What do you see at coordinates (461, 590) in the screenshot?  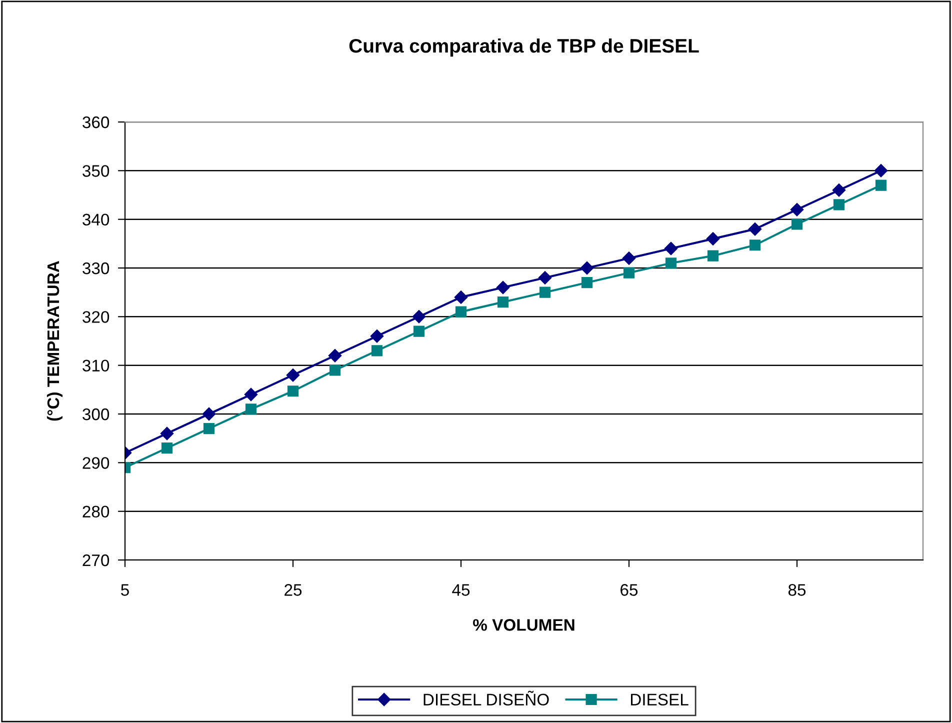 I see `x-tick-label: 45` at bounding box center [461, 590].